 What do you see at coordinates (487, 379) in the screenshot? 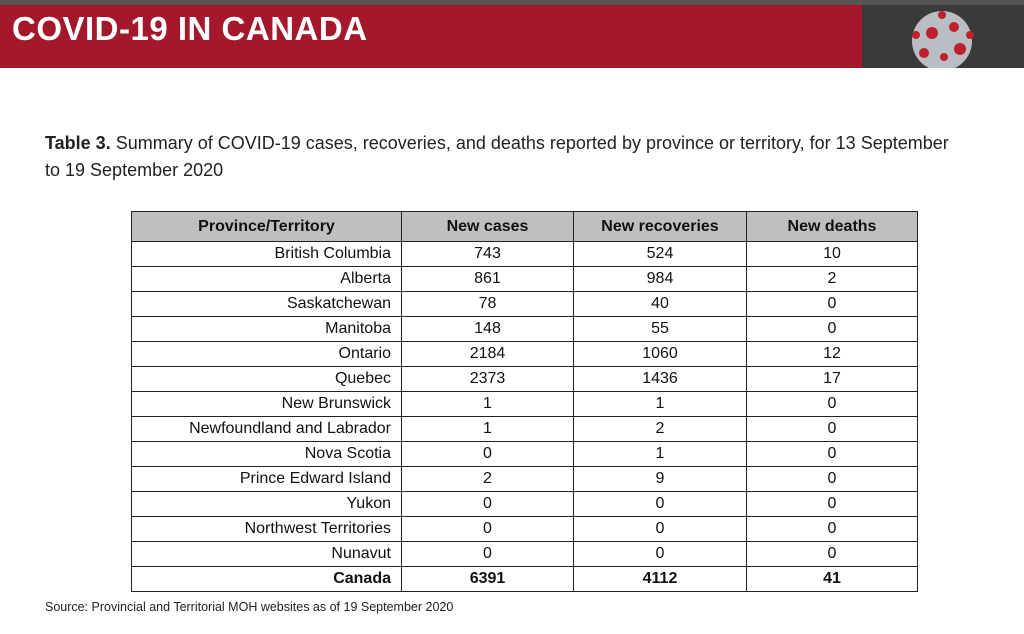
I see `value-cell: 2373` at bounding box center [487, 379].